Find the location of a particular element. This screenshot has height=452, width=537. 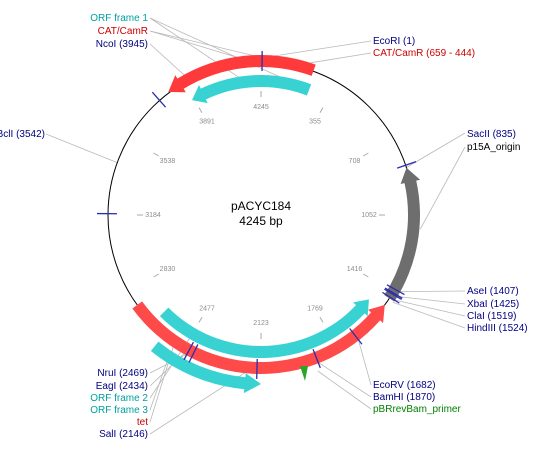

ruler-tick-label: 3184 is located at coordinates (153, 215).